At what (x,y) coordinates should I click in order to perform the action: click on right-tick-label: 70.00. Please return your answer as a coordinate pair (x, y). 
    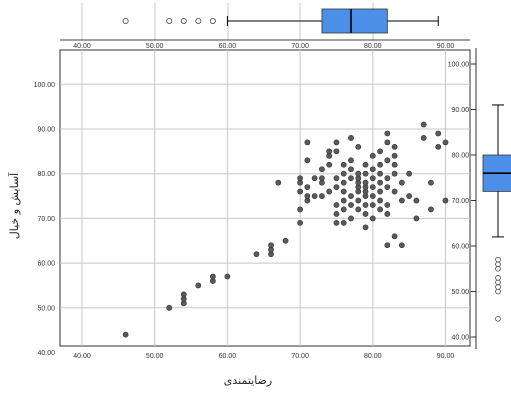
    Looking at the image, I should click on (460, 201).